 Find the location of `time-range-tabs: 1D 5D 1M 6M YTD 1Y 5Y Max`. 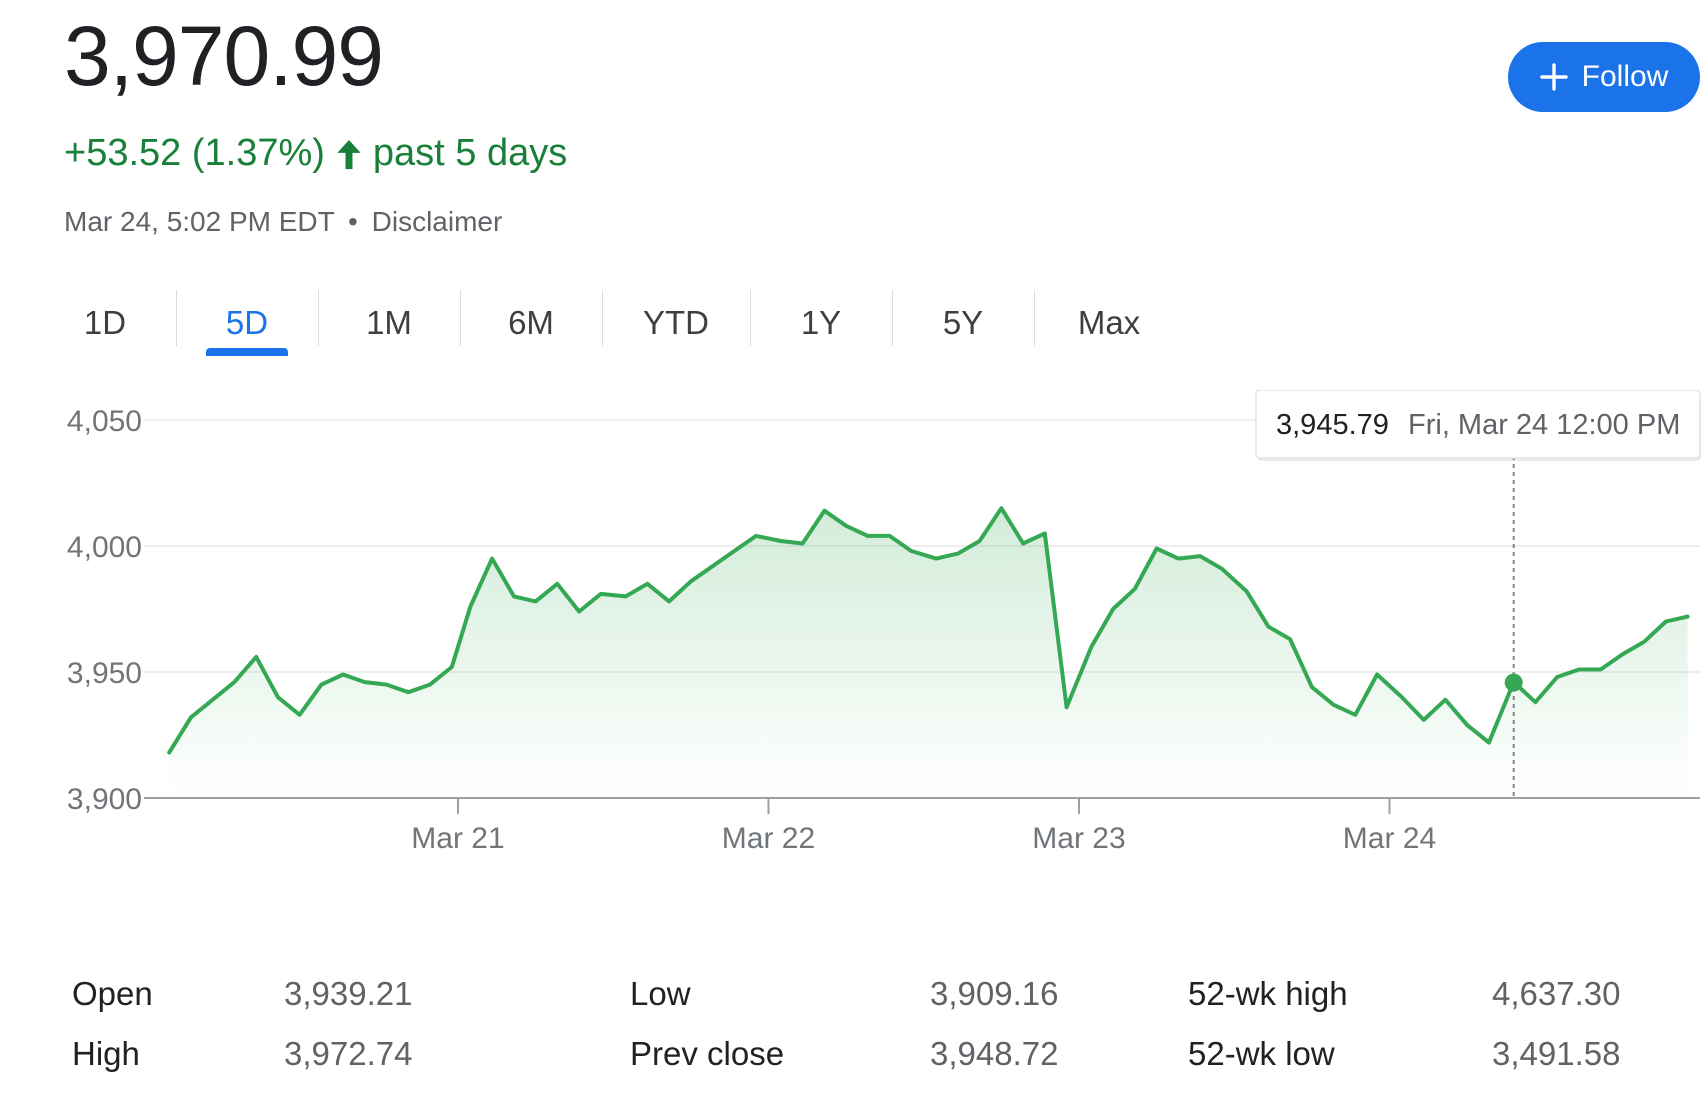

time-range-tabs: 1D 5D 1M 6M YTD 1Y 5Y Max is located at coordinates (609, 323).